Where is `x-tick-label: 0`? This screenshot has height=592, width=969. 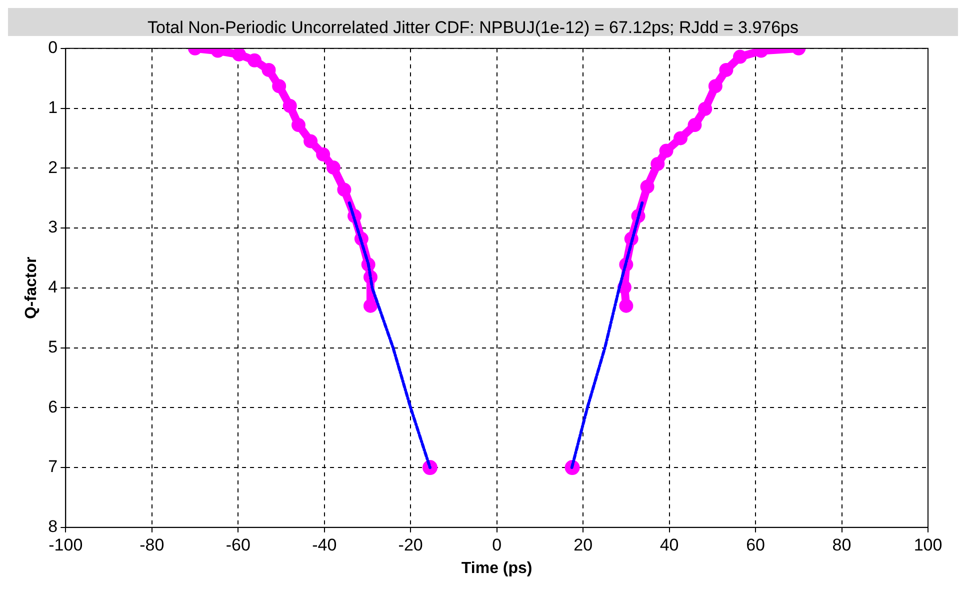 x-tick-label: 0 is located at coordinates (497, 544).